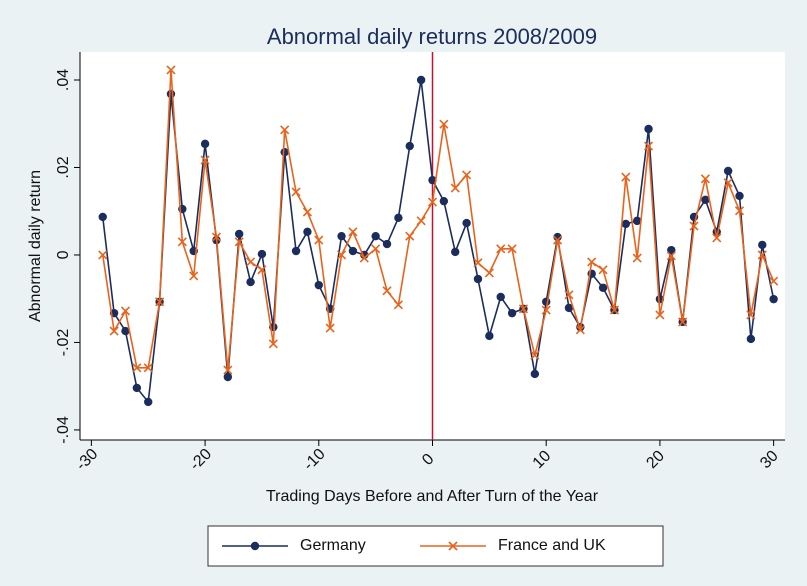  What do you see at coordinates (333, 545) in the screenshot?
I see `legend-label: Germany` at bounding box center [333, 545].